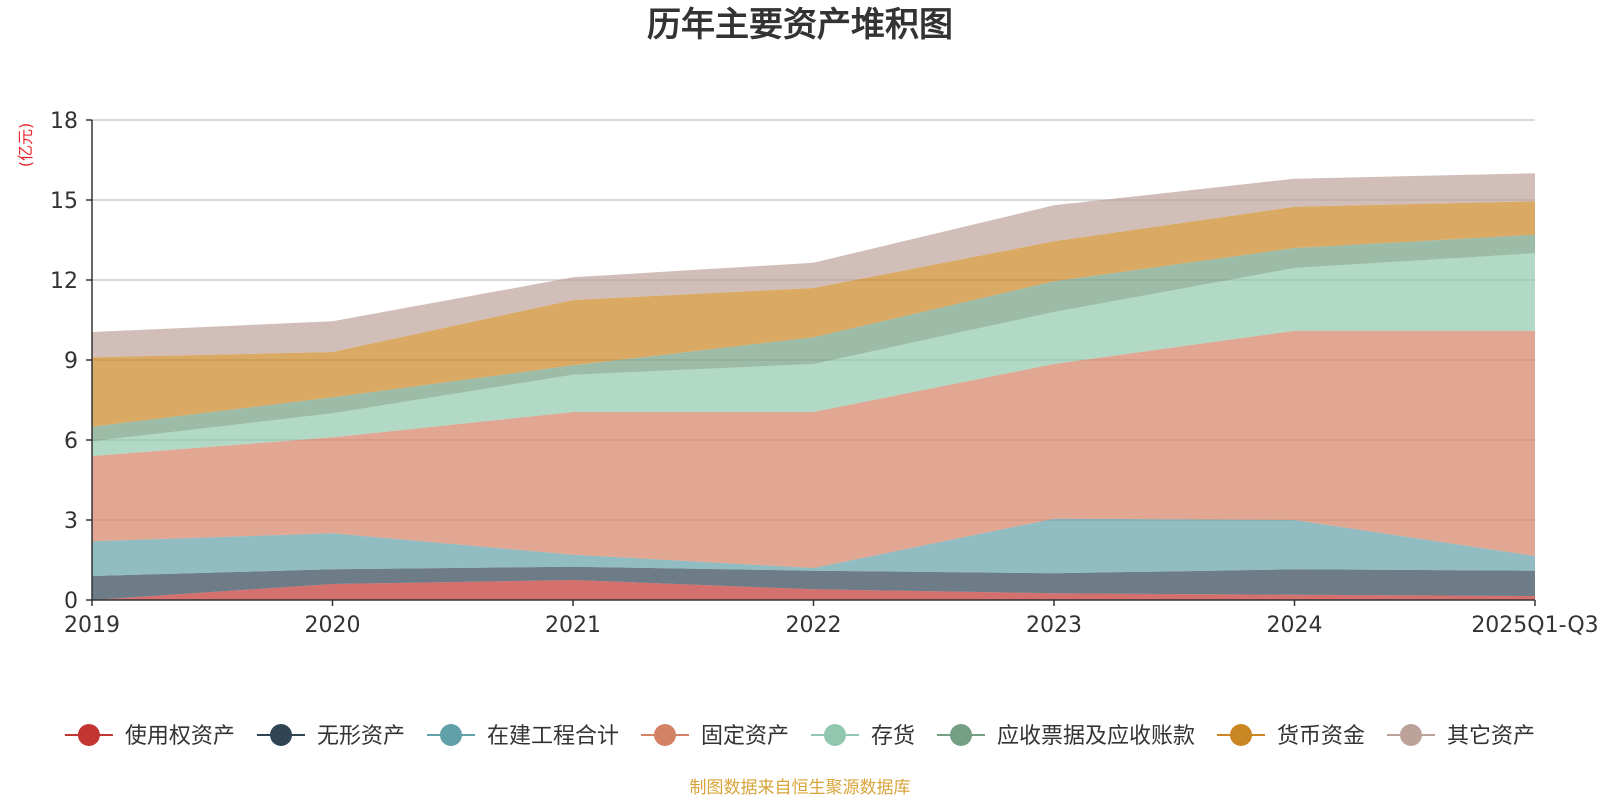 The image size is (1600, 800). What do you see at coordinates (1295, 625) in the screenshot?
I see `x-tick-label: 2024` at bounding box center [1295, 625].